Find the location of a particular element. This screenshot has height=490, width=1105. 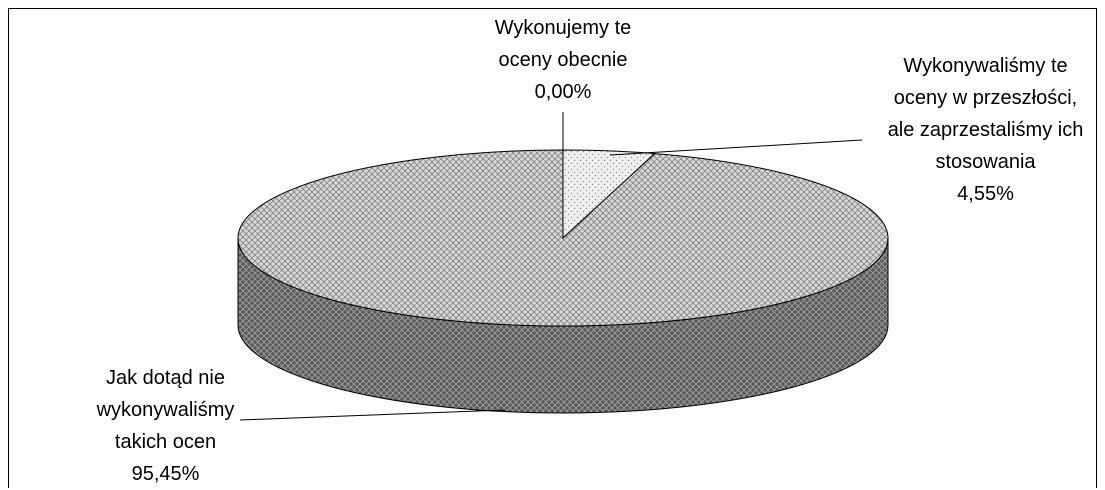

value-label: 4,55% is located at coordinates (985, 194).